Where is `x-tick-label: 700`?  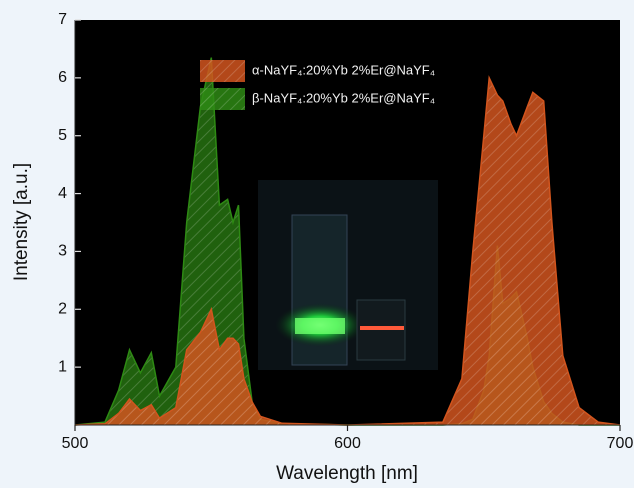
x-tick-label: 700 is located at coordinates (620, 443).